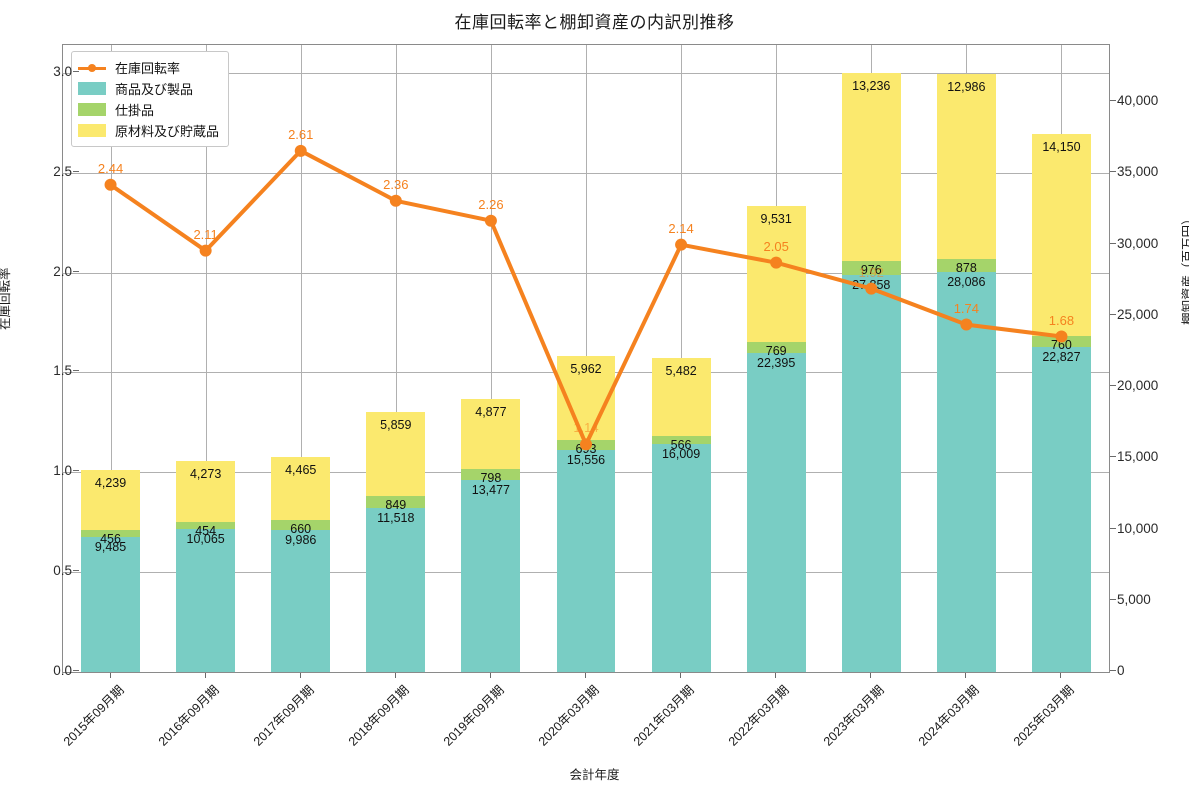  I want to click on bar-stack: 22,395 769 9,531, so click(776, 439).